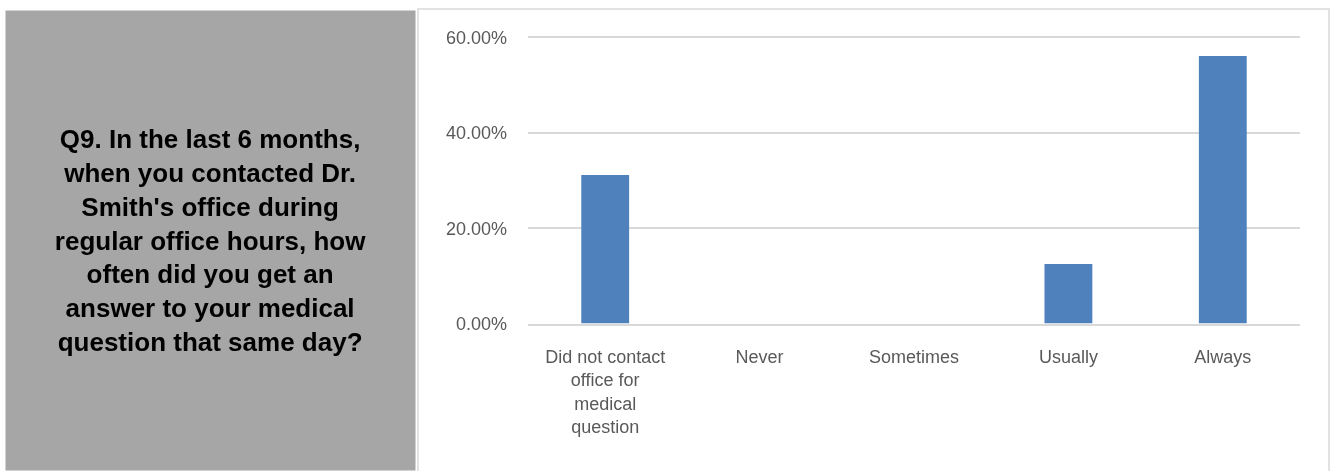 Image resolution: width=1330 pixels, height=471 pixels. What do you see at coordinates (481, 323) in the screenshot?
I see `y-tick-label: 0.00%` at bounding box center [481, 323].